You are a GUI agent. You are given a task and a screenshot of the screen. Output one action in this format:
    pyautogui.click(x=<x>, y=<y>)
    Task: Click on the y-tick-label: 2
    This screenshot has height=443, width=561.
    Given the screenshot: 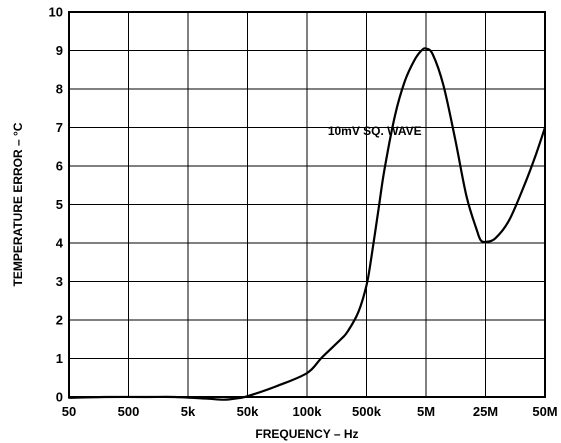 What is the action you would take?
    pyautogui.click(x=59, y=320)
    